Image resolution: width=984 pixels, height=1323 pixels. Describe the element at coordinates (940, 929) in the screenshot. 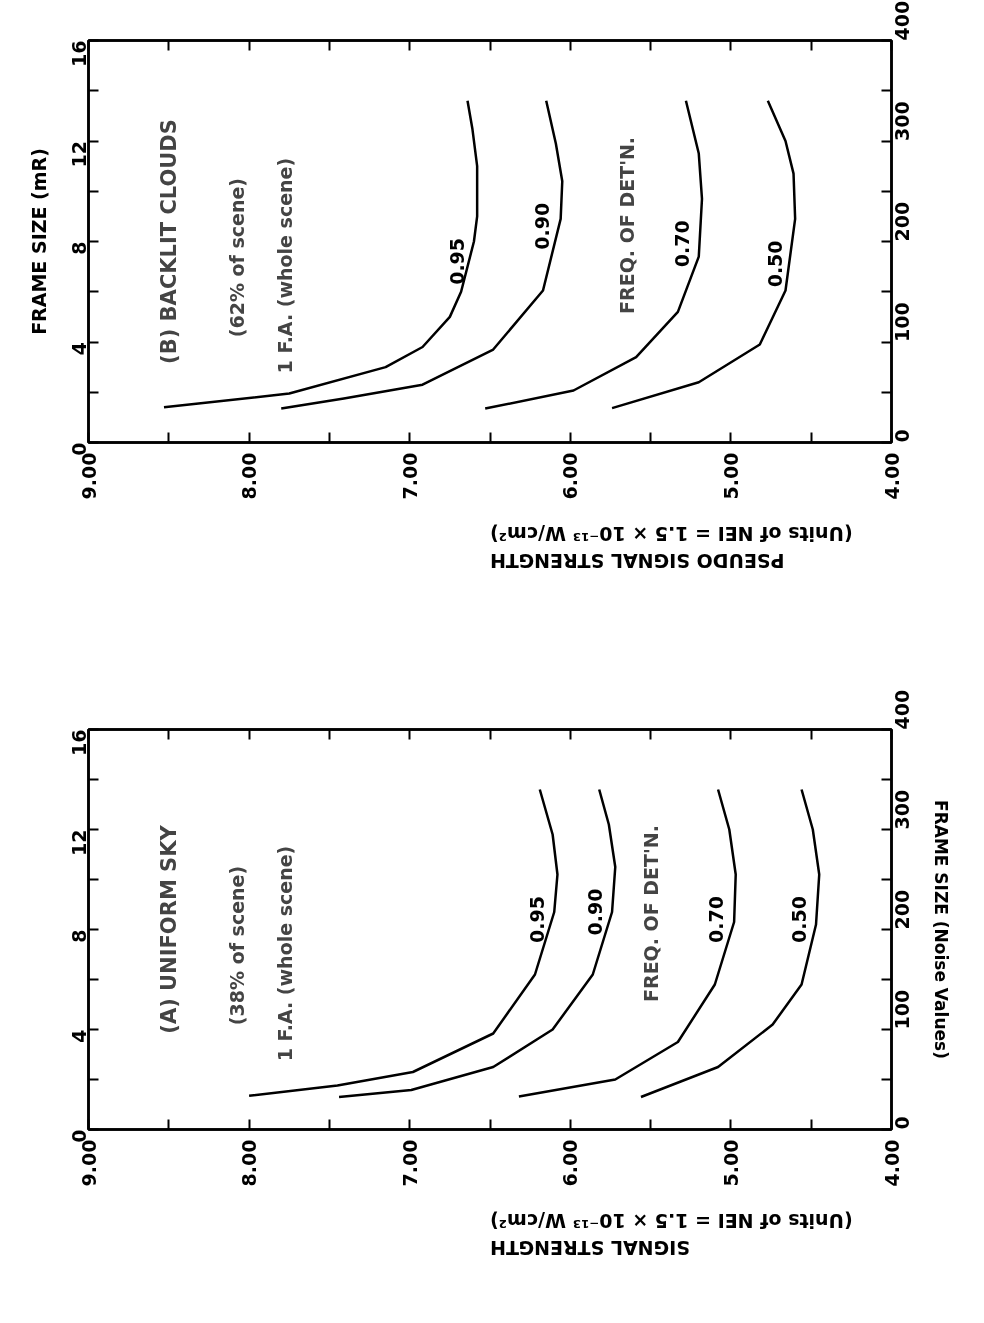

I see `y2-axis-title: FRAME SIZE (Noise Values)` at that location.